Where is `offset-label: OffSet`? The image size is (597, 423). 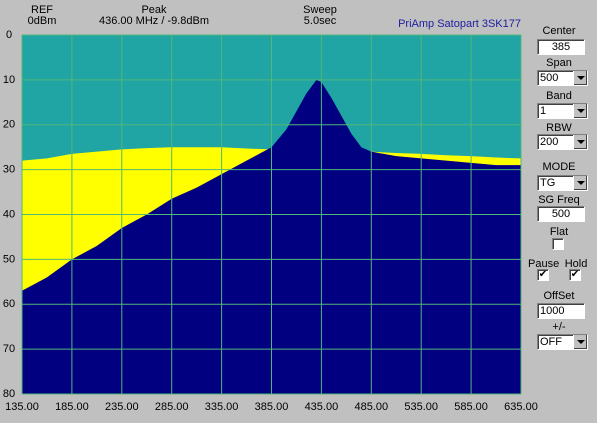
offset-label: OffSet is located at coordinates (559, 296).